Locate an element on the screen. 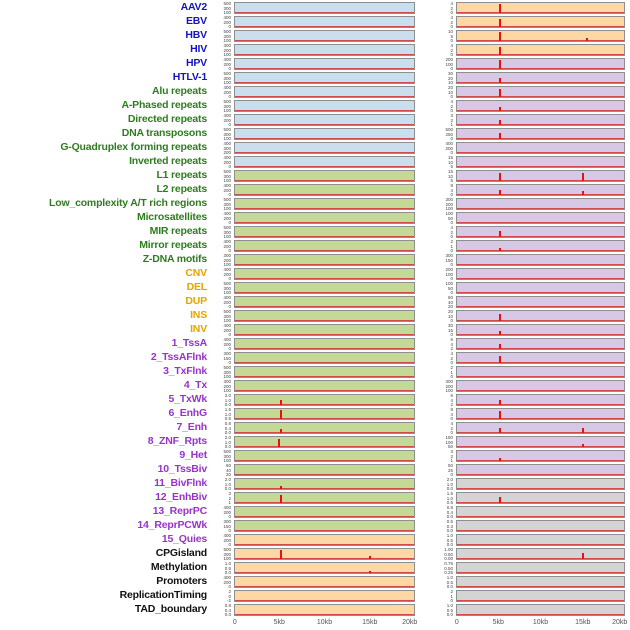  row-label: EBV is located at coordinates (196, 21).